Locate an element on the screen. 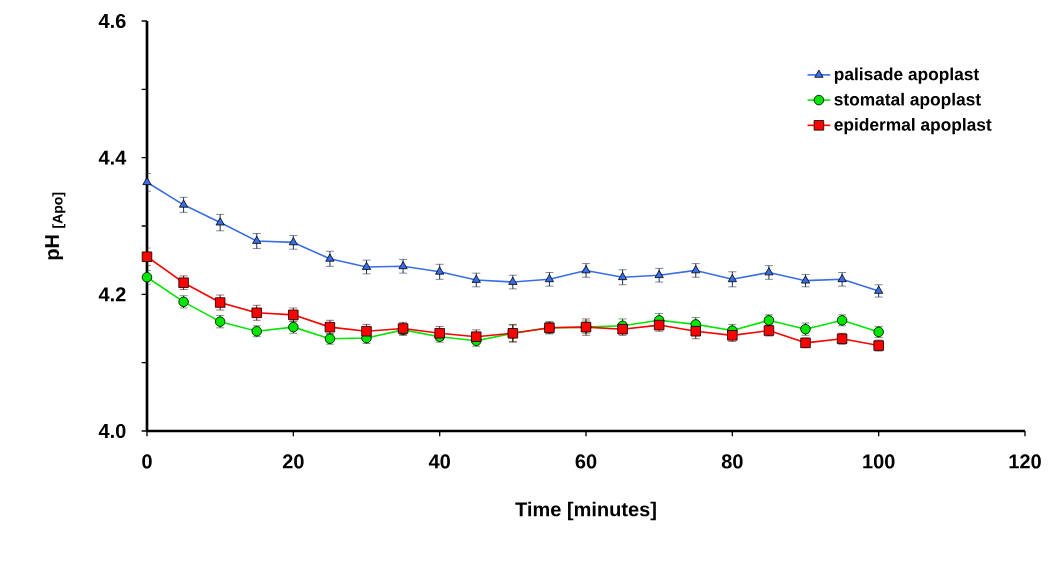 The height and width of the screenshot is (561, 1061). legend-label: epidermal apoplast is located at coordinates (913, 126).